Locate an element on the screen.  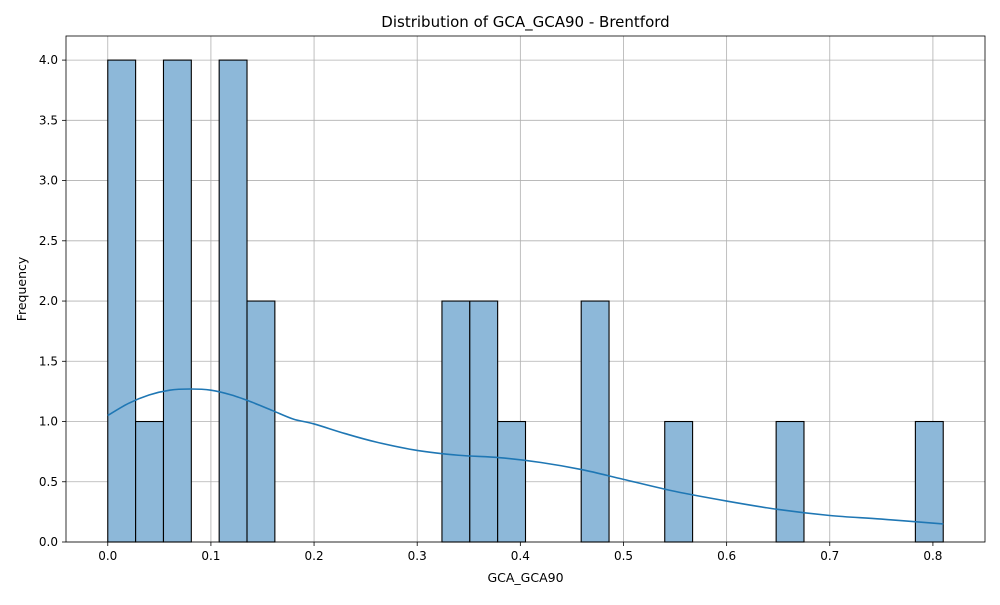
y-axis-label: Frequency is located at coordinates (21, 288).